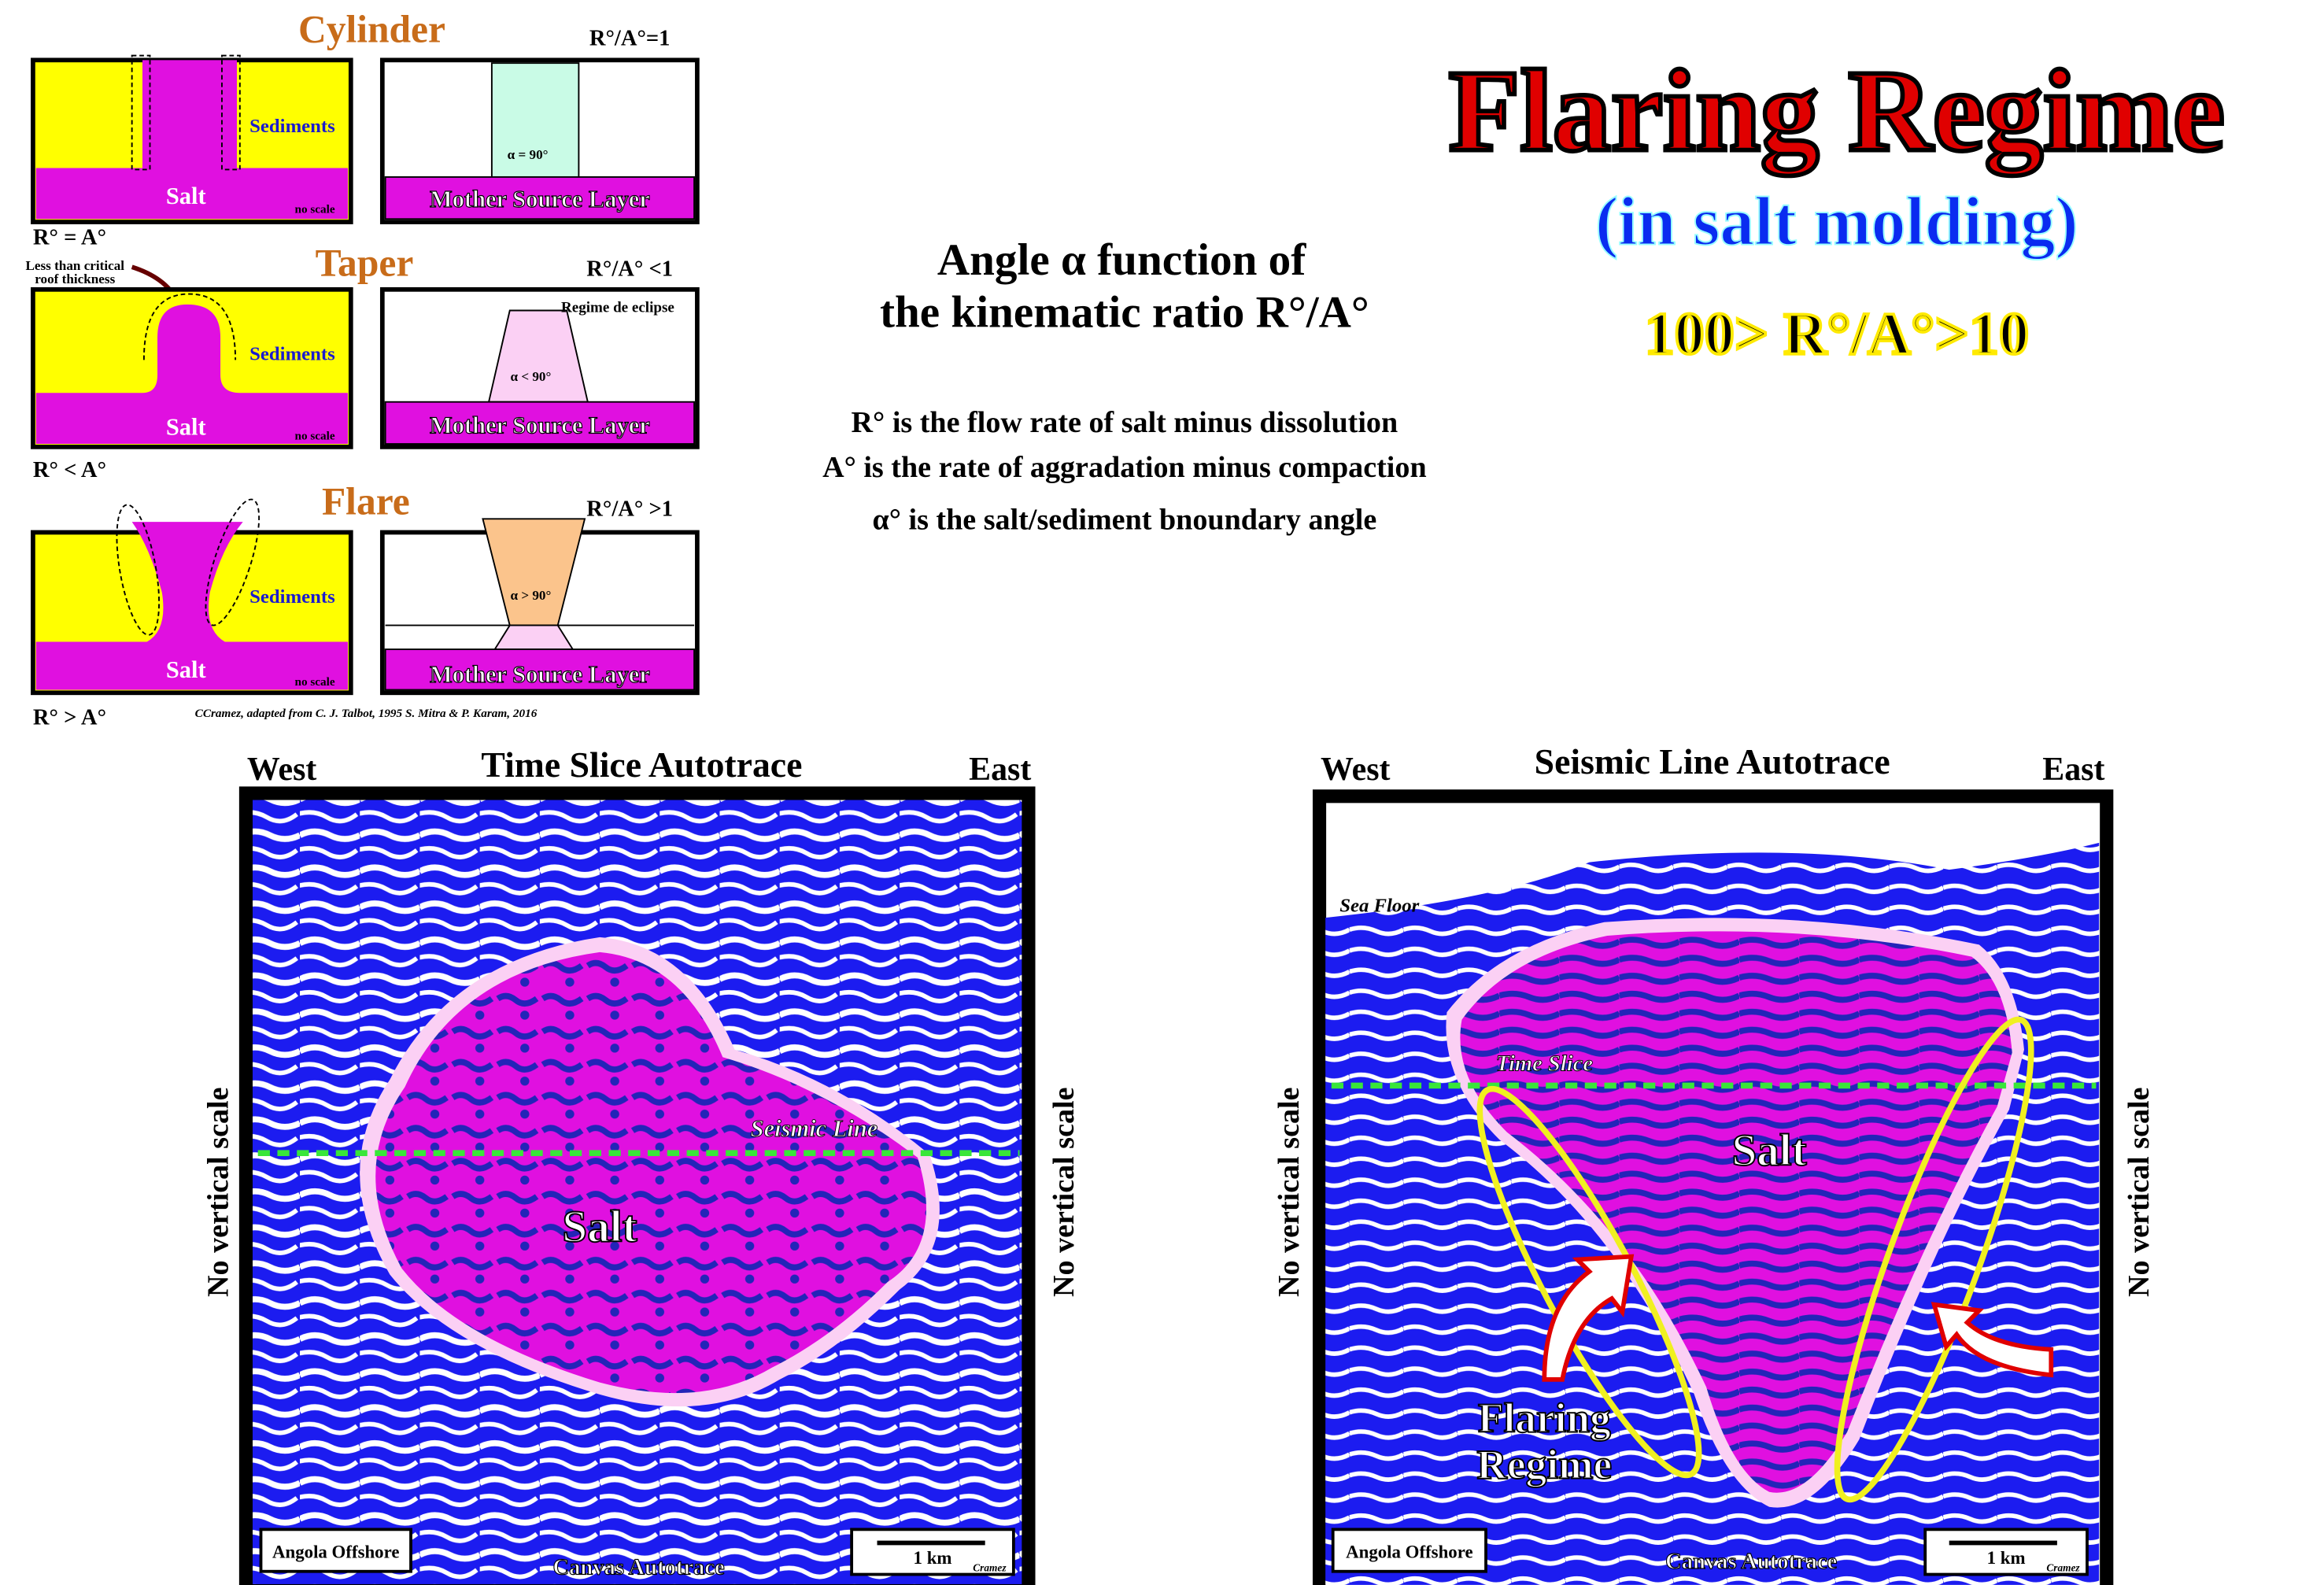 The width and height of the screenshot is (2324, 1585). I want to click on regime-label: Regime de eclipse, so click(617, 307).